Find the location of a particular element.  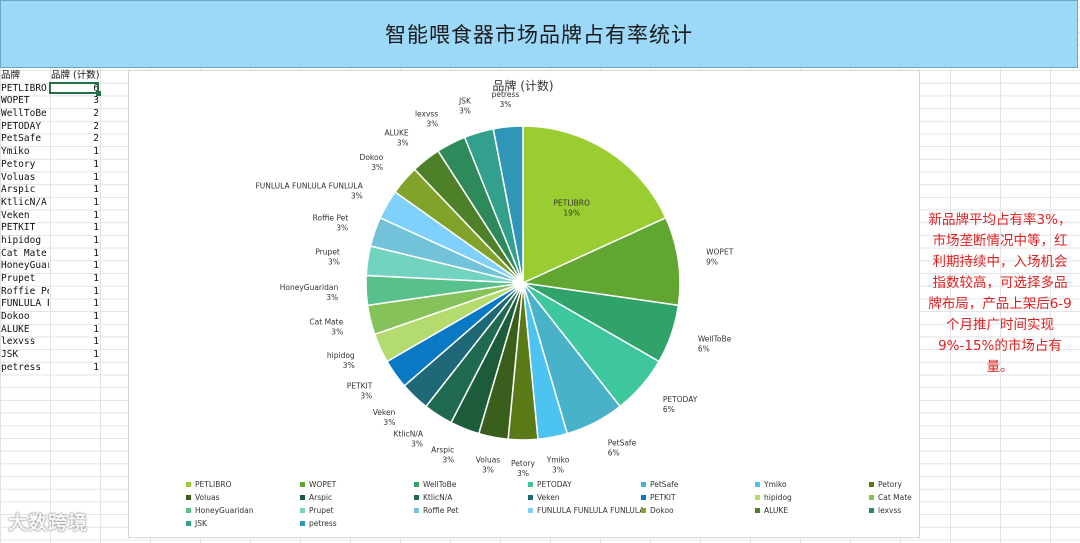

table-row: PETLIBRO 6 is located at coordinates (65, 89).